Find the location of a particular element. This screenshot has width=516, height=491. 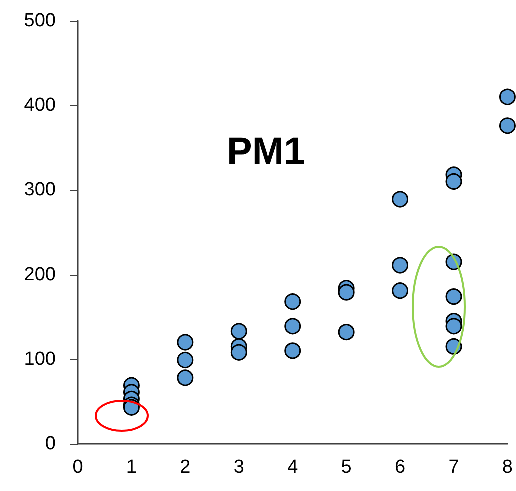

y-tick-label: 100 is located at coordinates (40, 359).